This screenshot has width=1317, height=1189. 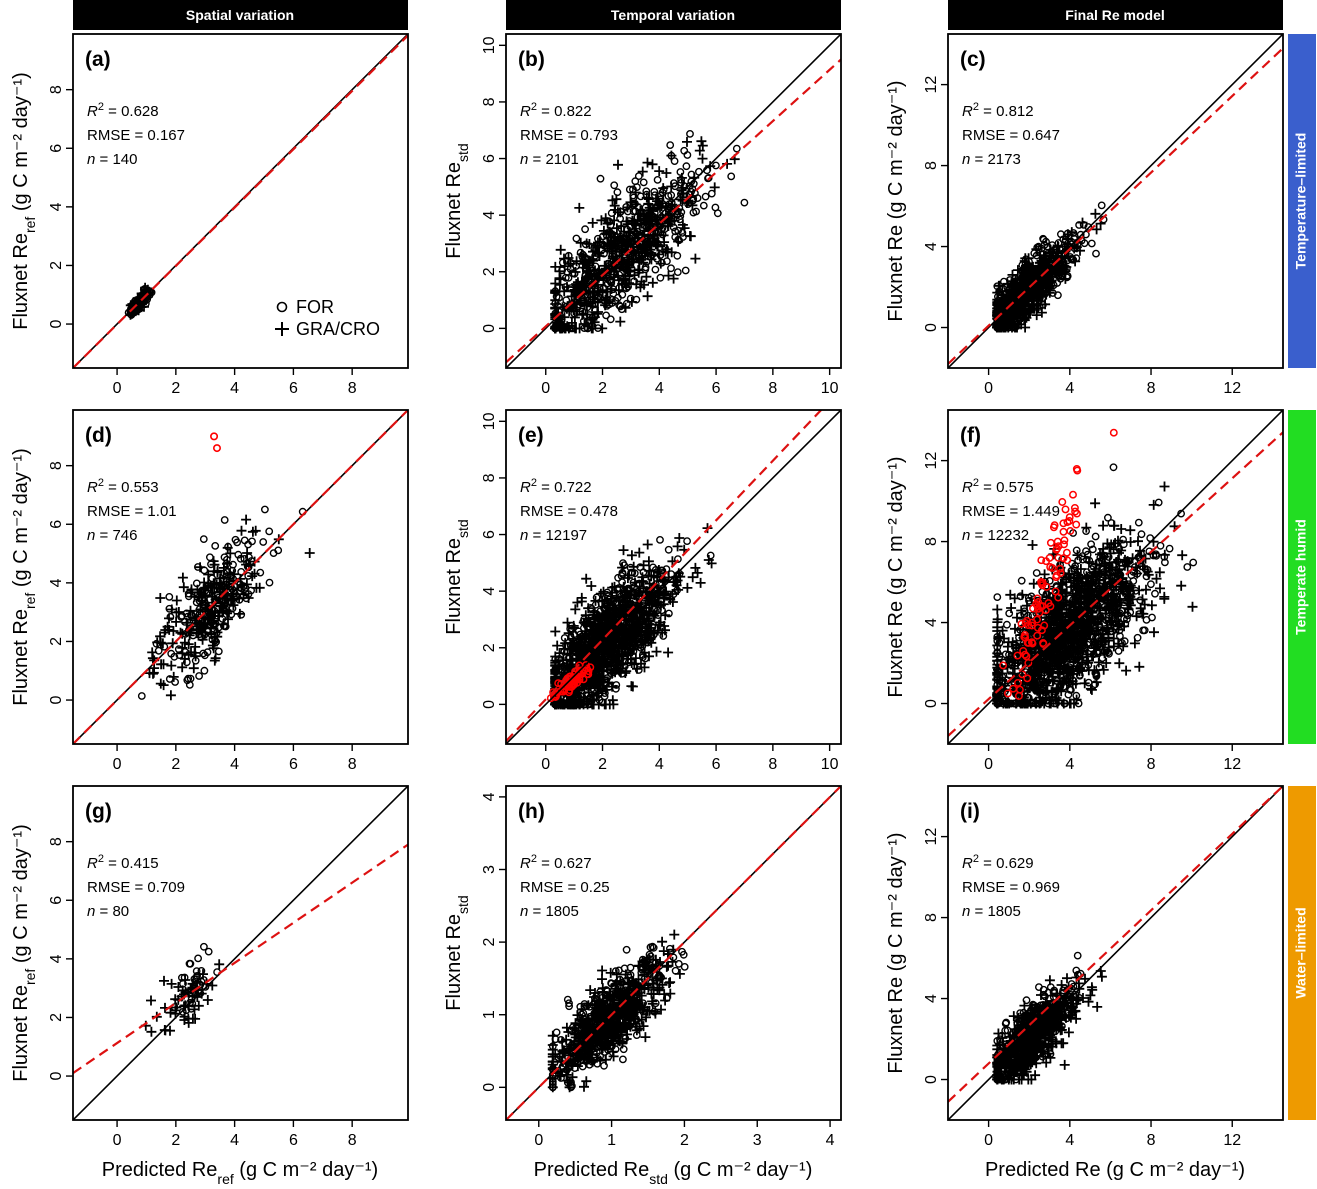 What do you see at coordinates (1115, 577) in the screenshot?
I see `plot-area` at bounding box center [1115, 577].